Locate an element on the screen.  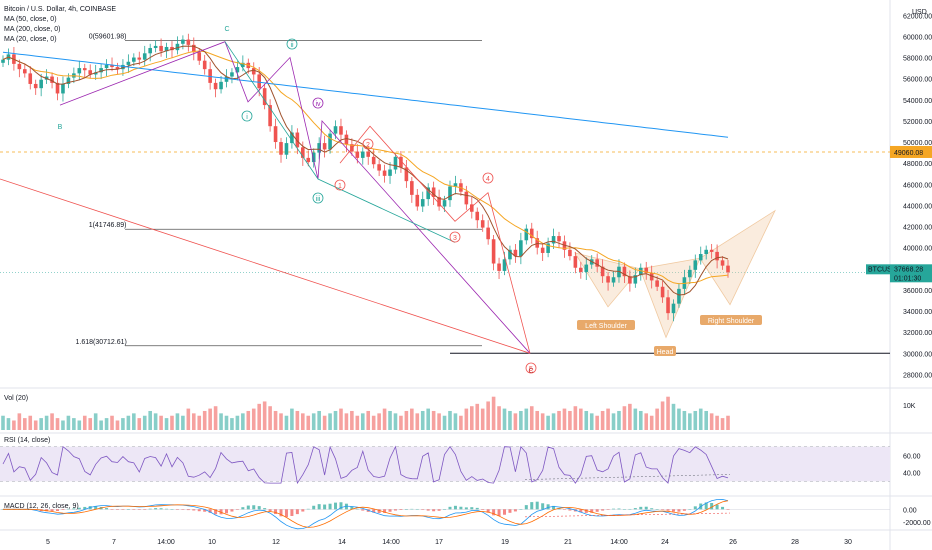
left-shoulder-label: Left Shoulder is located at coordinates (606, 326).